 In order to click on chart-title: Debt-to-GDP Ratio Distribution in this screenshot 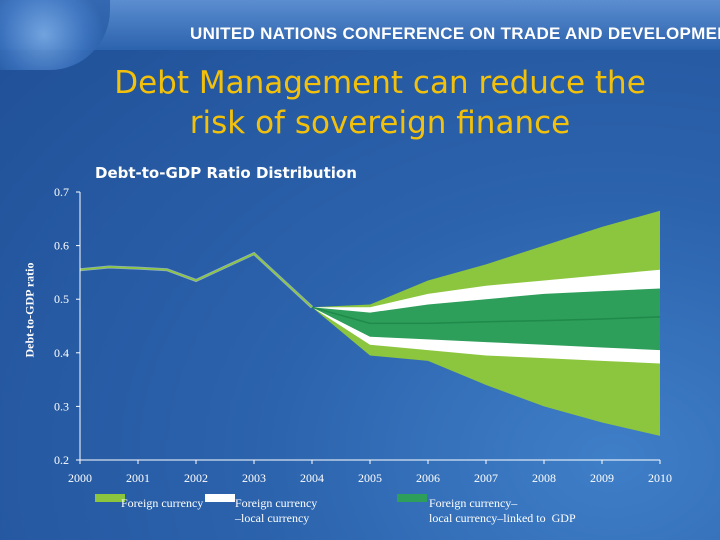, I will do `click(226, 173)`.